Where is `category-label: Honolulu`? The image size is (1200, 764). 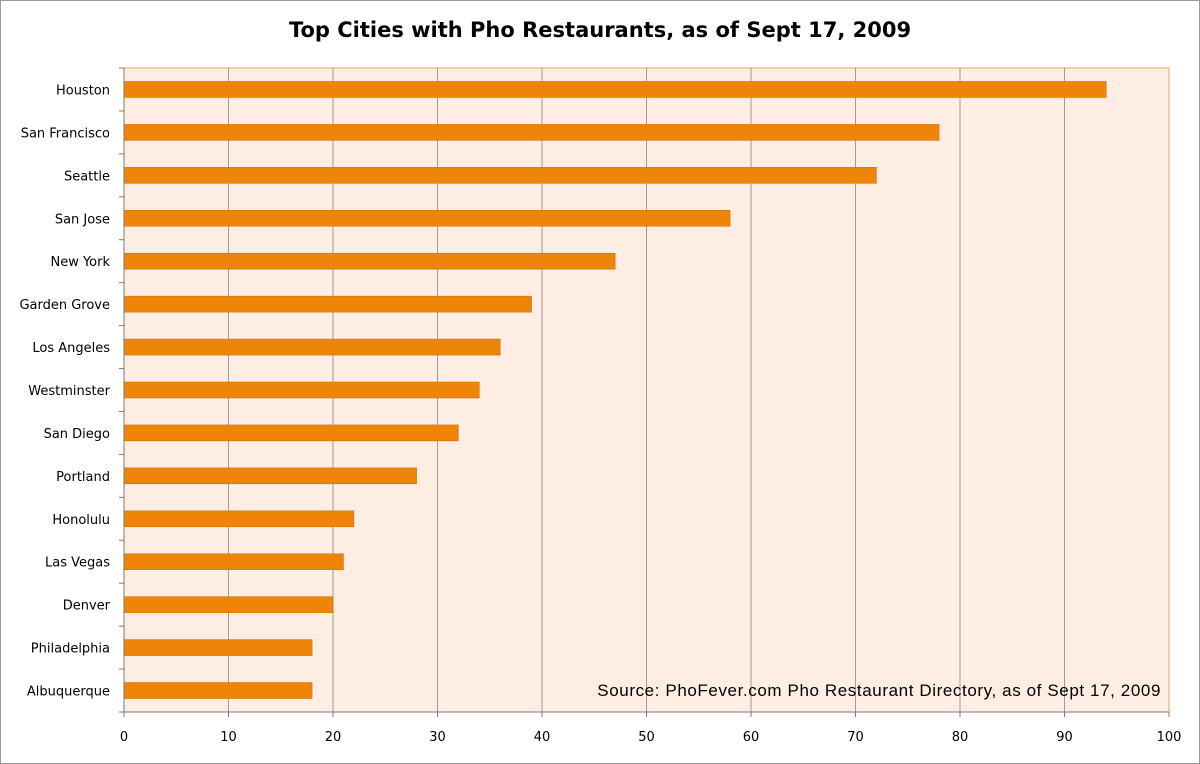
category-label: Honolulu is located at coordinates (81, 520).